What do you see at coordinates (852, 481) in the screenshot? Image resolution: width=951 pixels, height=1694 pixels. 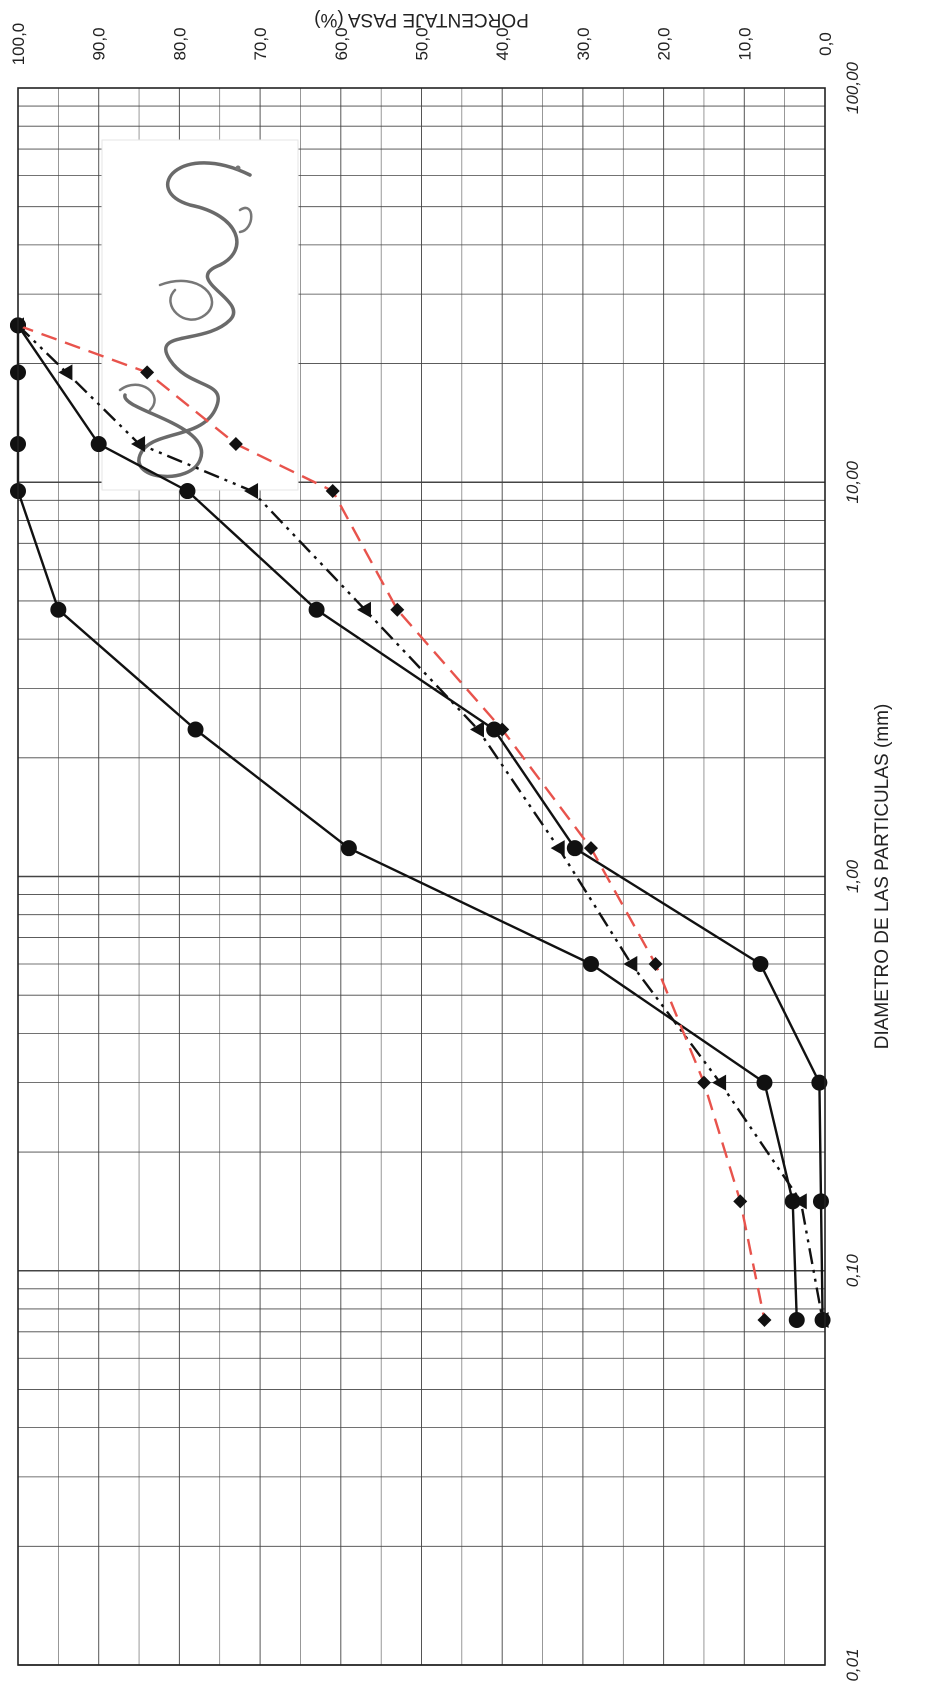 I see `diameter-tick-label: 10,00` at bounding box center [852, 481].